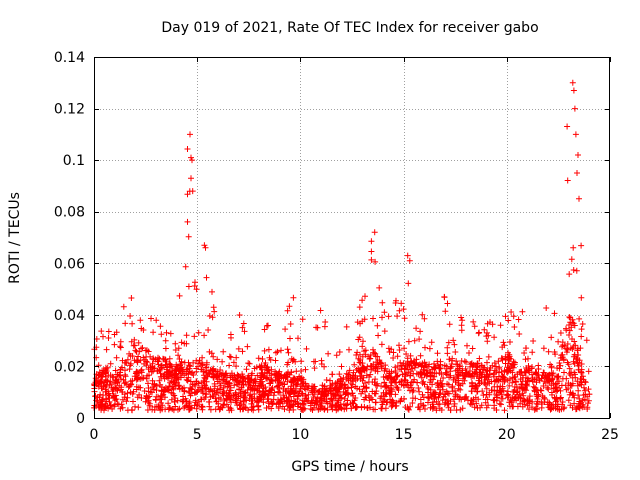 The width and height of the screenshot is (640, 480). What do you see at coordinates (74, 161) in the screenshot?
I see `y-tick-label: 0.1` at bounding box center [74, 161].